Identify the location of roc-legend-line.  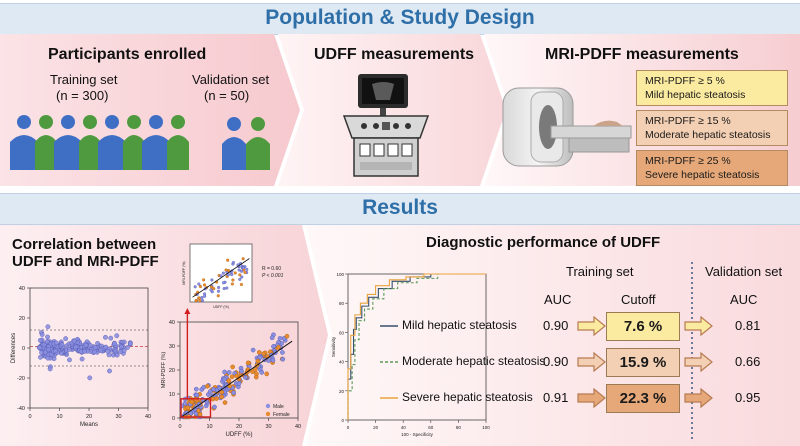
(389, 326).